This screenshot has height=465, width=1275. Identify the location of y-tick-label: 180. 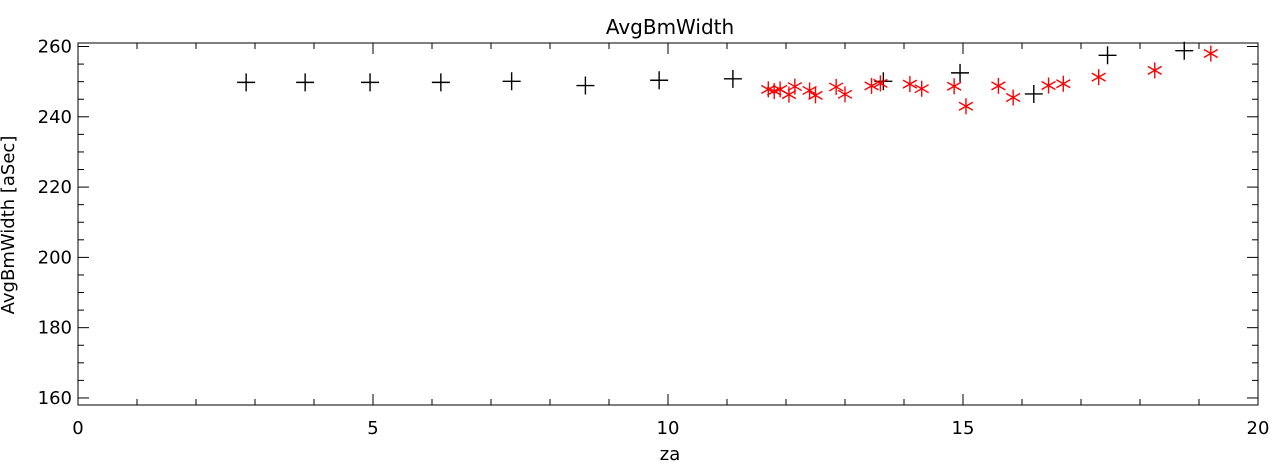
(55, 328).